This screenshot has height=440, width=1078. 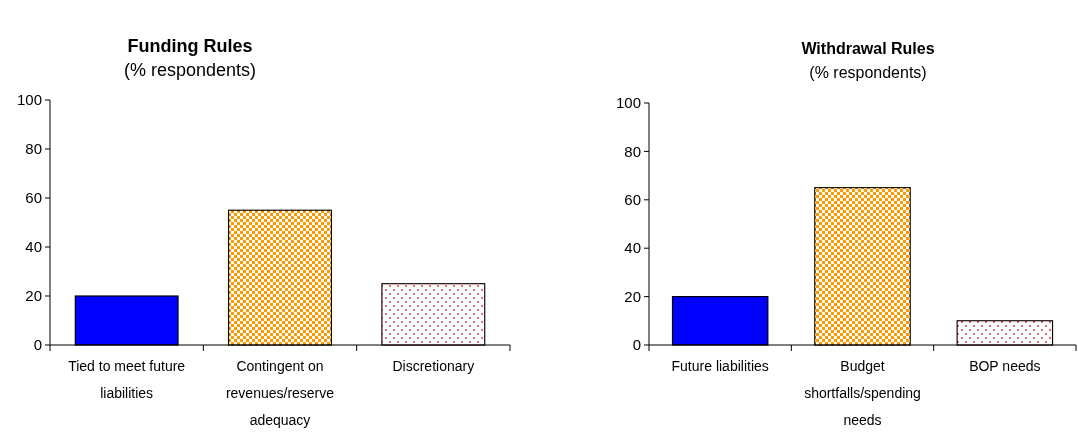 What do you see at coordinates (720, 366) in the screenshot?
I see `x-tick-label: Future liabilities` at bounding box center [720, 366].